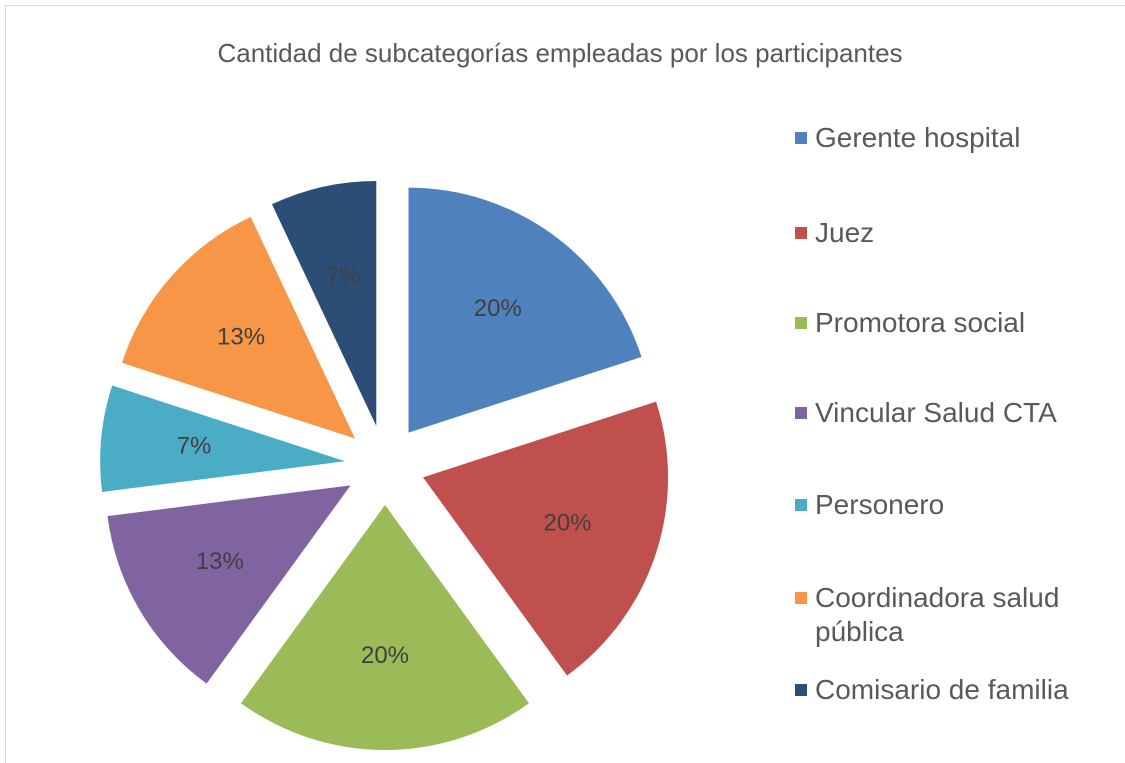 Image resolution: width=1125 pixels, height=763 pixels. I want to click on legend-entry: Gerente hospital, so click(945, 138).